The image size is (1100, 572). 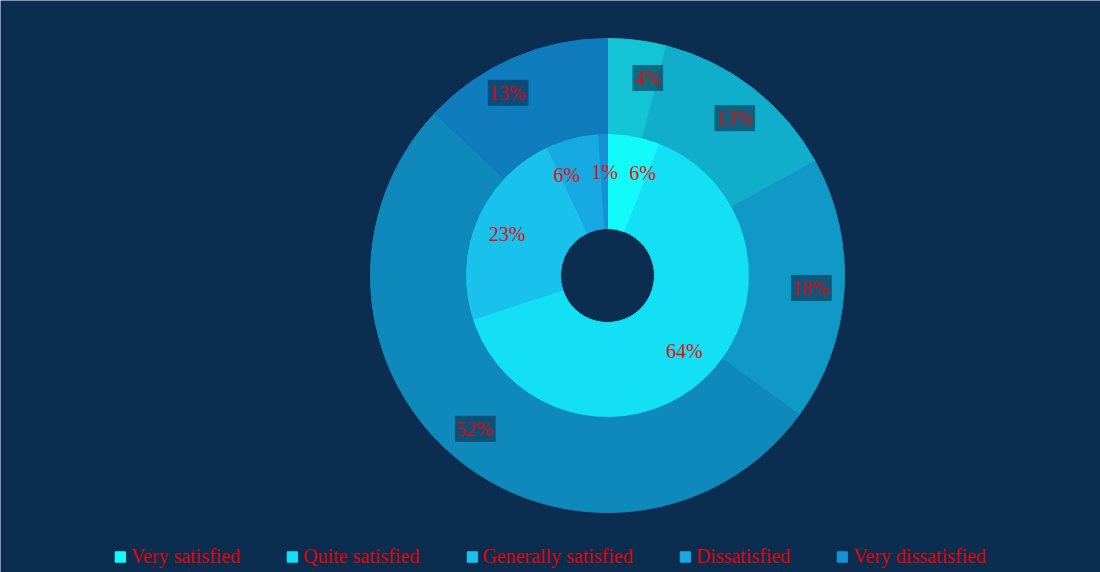 I want to click on legend-label: Very dissatisfied, so click(x=920, y=556).